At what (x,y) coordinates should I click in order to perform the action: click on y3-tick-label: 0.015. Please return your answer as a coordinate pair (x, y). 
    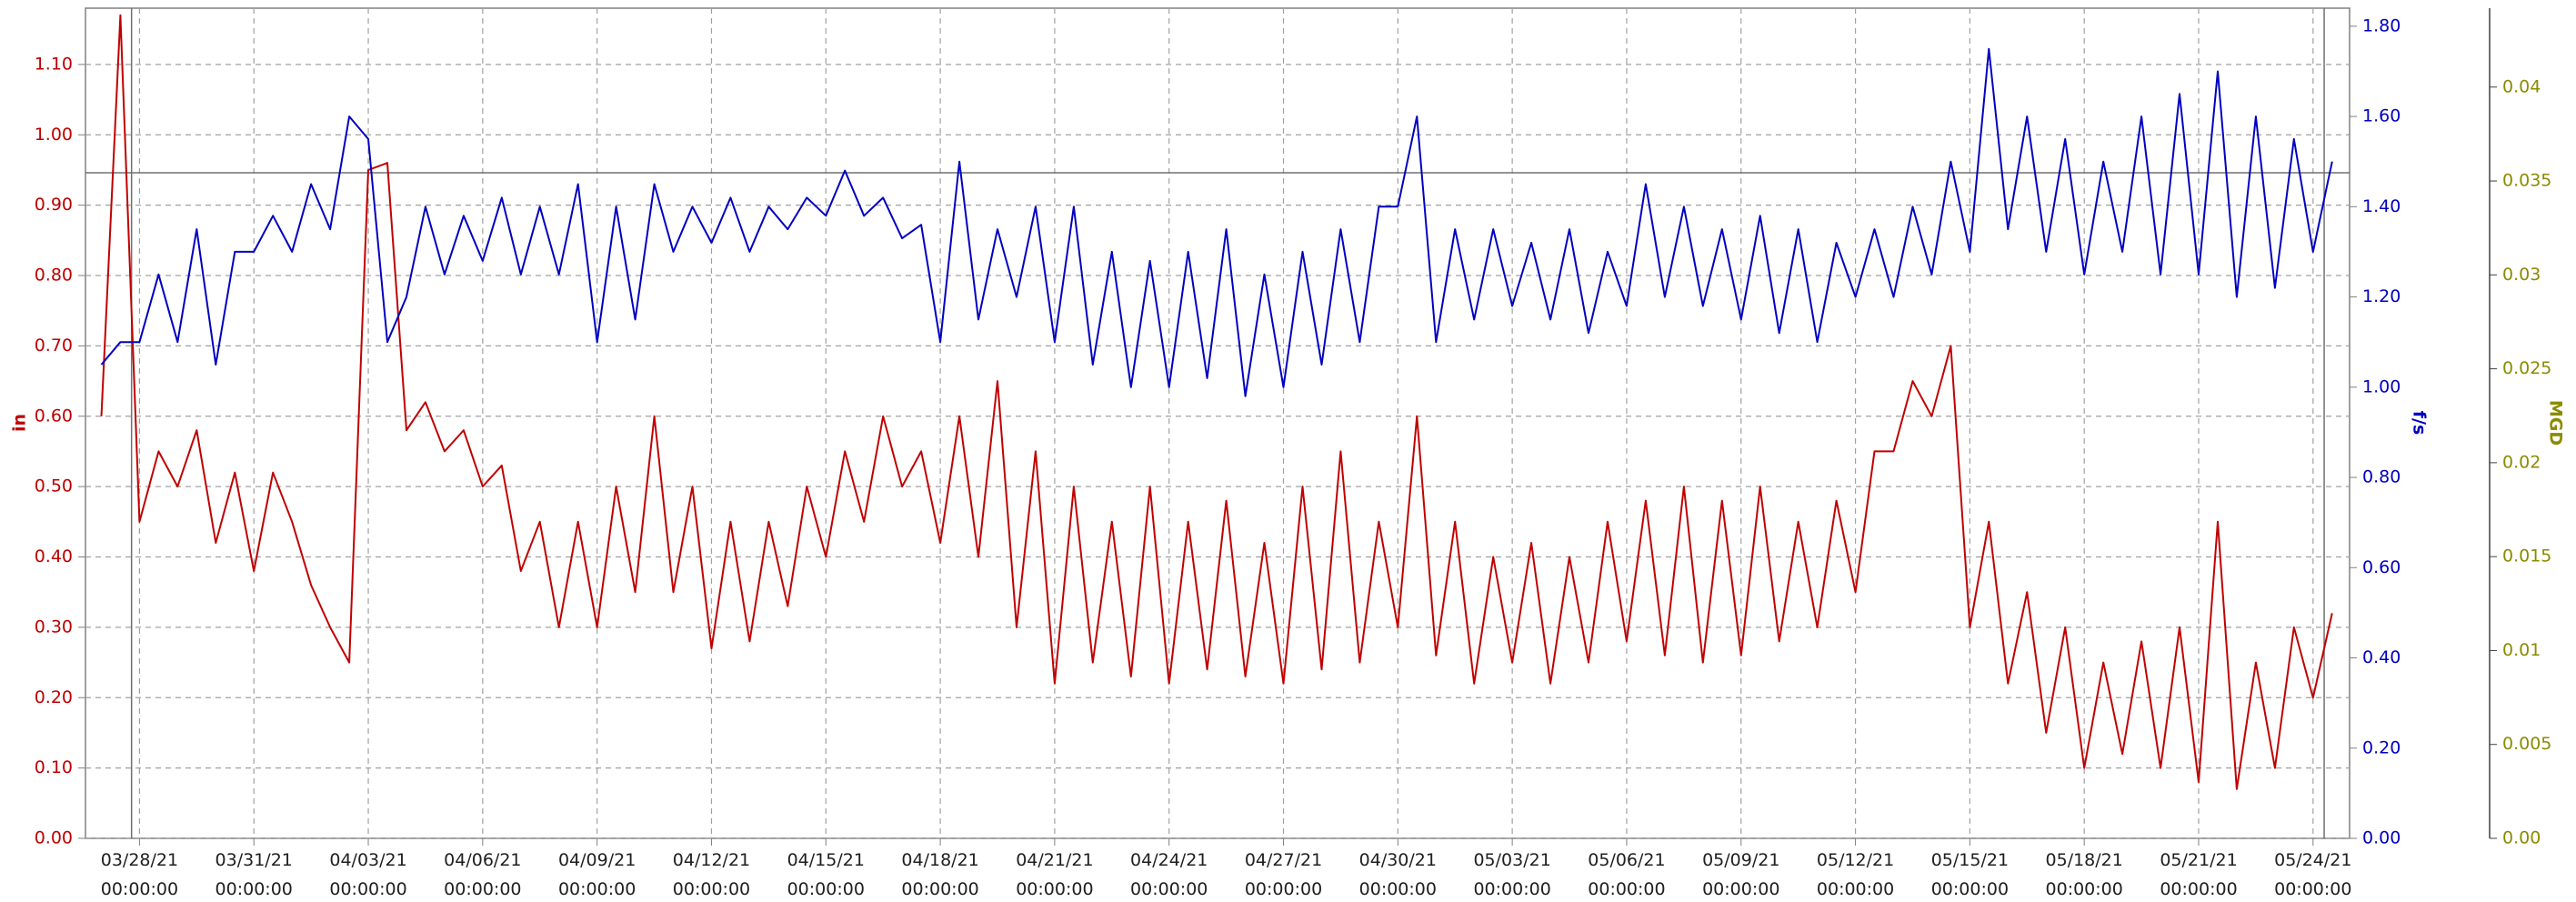
    Looking at the image, I should click on (2526, 556).